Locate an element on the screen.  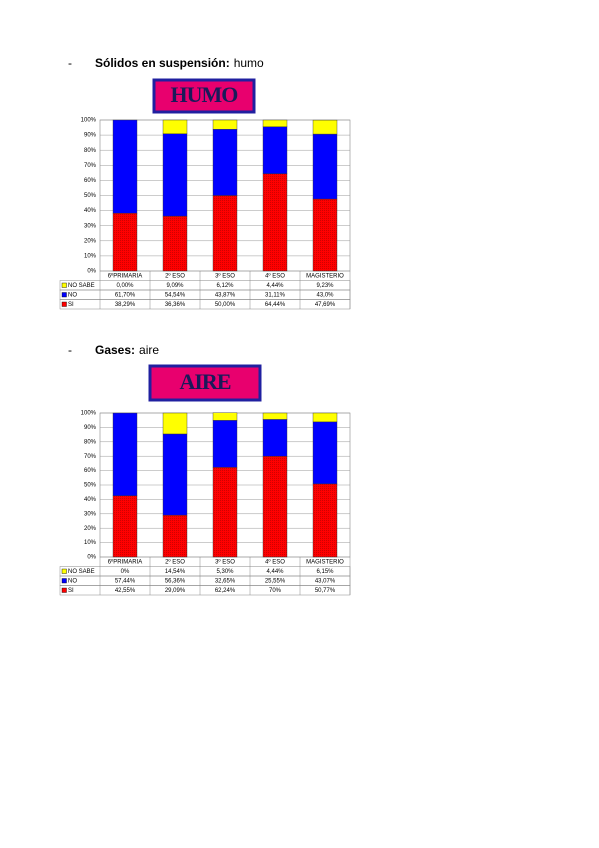
chart-title: AIRE is located at coordinates (204, 381).